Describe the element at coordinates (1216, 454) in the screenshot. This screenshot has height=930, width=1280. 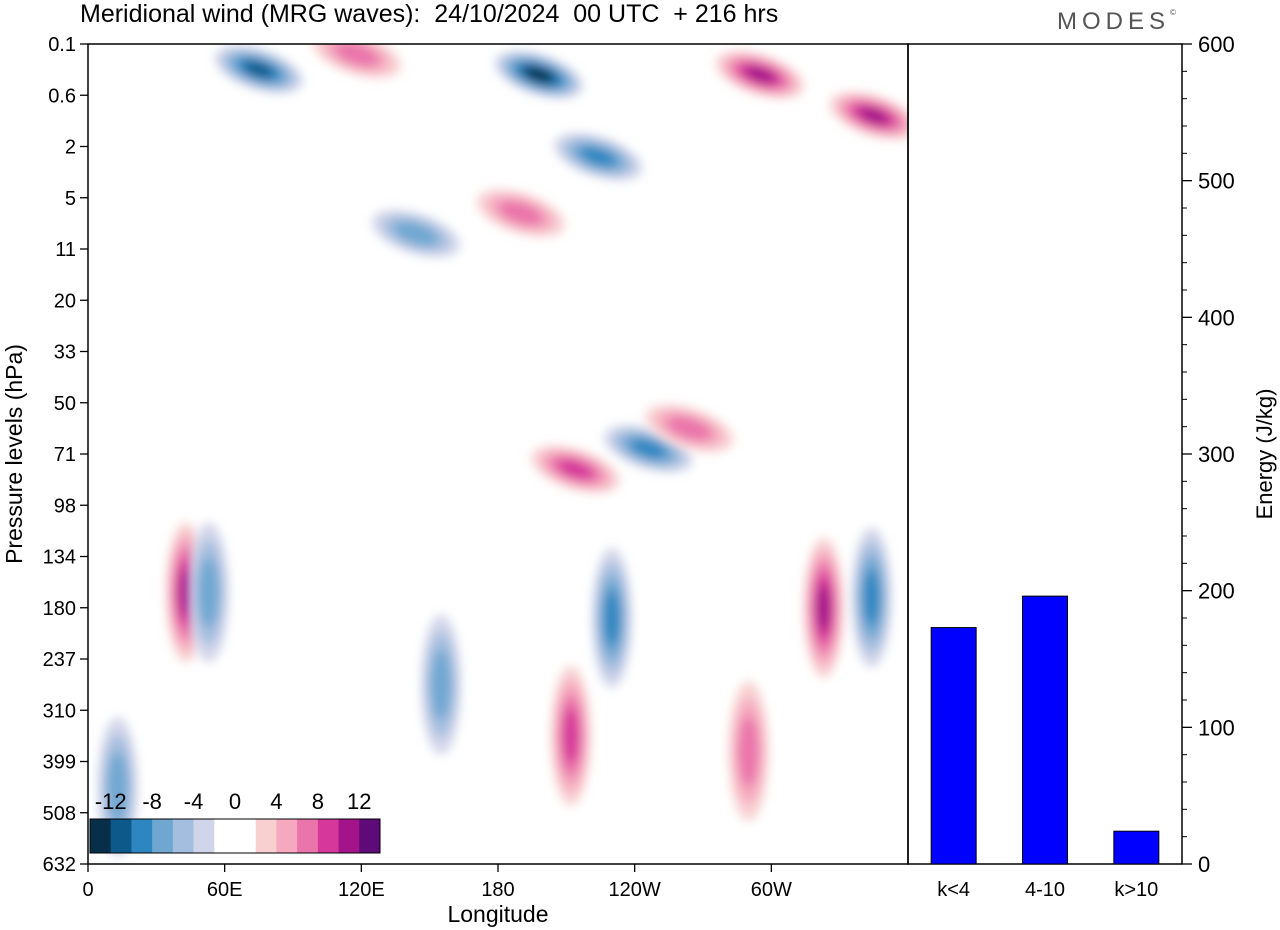
I see `energy-tick-label-3: 300` at that location.